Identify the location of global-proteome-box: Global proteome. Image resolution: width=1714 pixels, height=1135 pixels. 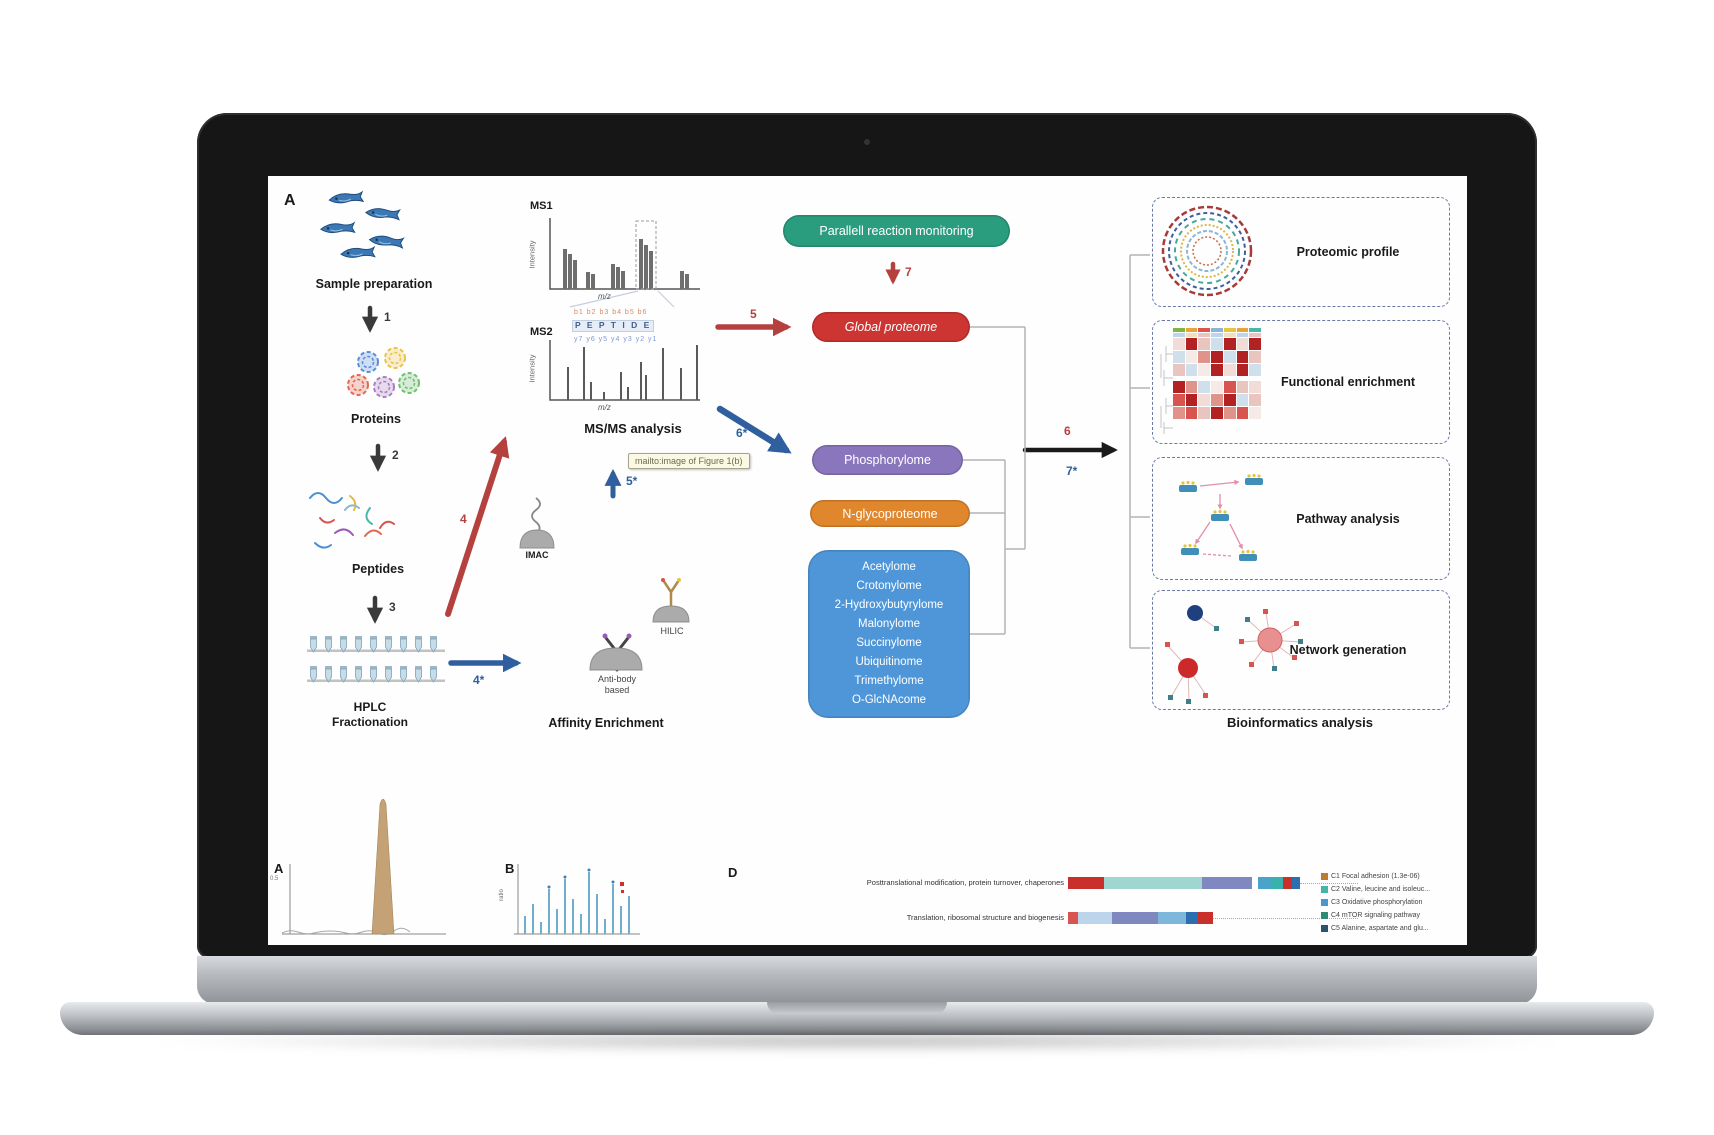
(891, 327).